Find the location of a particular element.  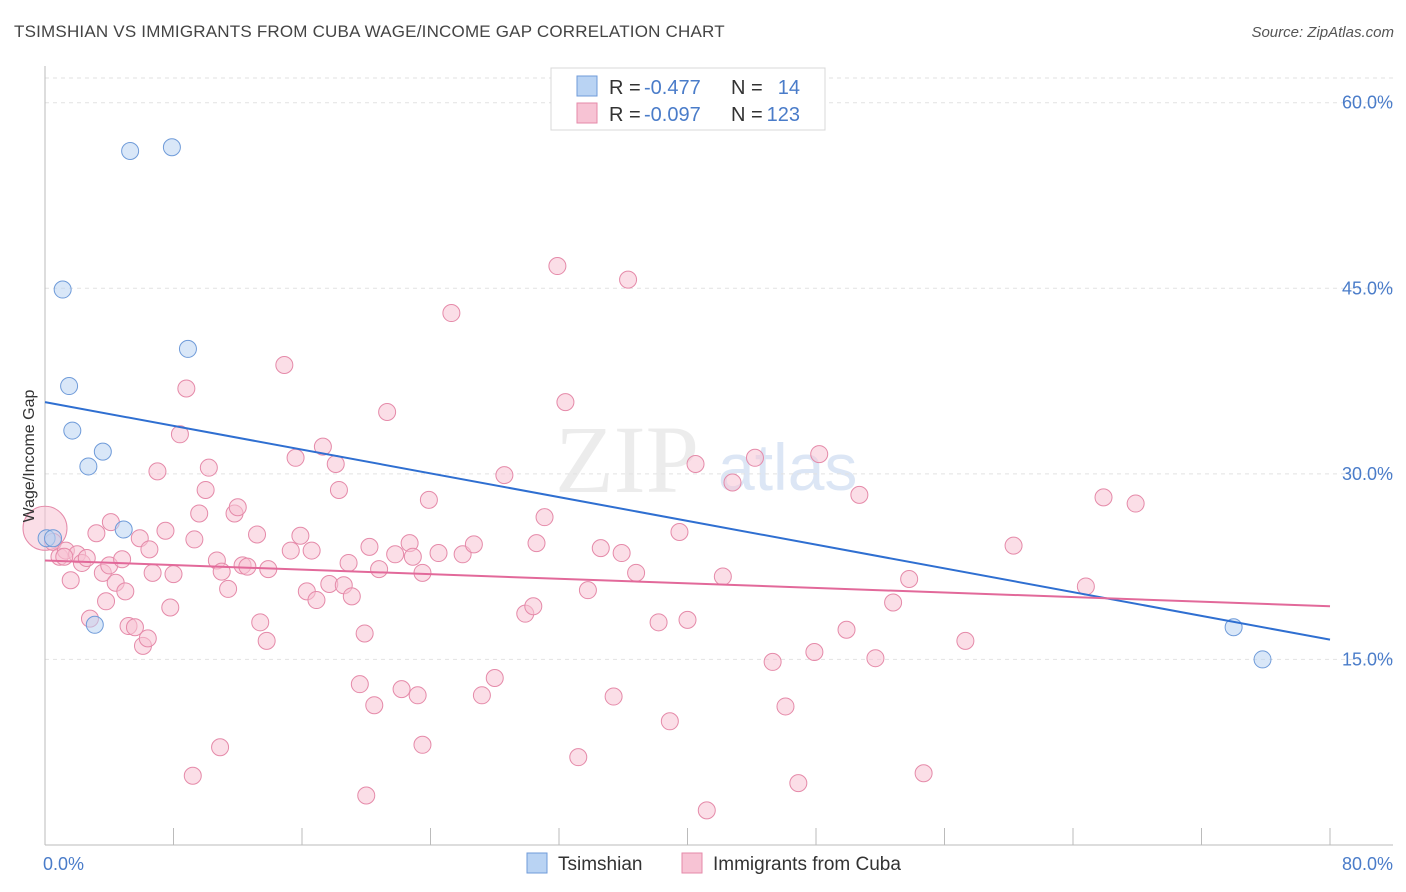

cuba-trend-line is located at coordinates (687, 583).